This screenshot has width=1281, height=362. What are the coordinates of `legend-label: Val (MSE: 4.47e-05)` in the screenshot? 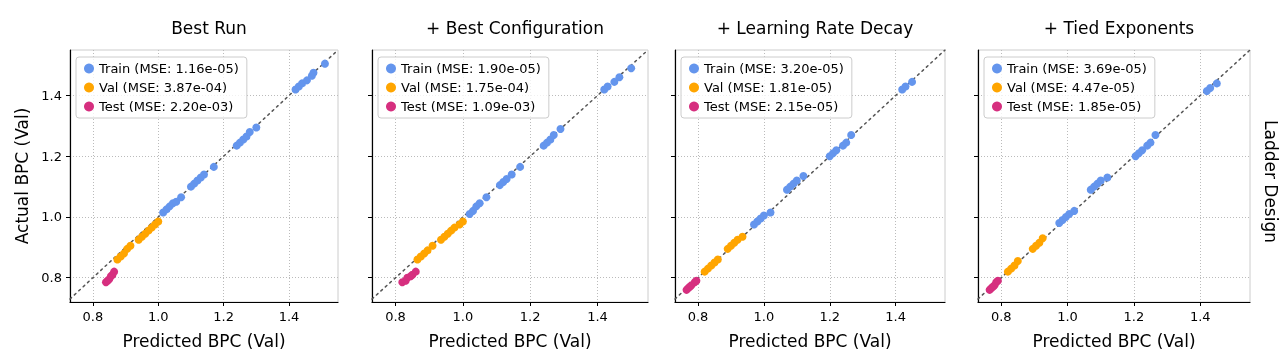 It's located at (1071, 87).